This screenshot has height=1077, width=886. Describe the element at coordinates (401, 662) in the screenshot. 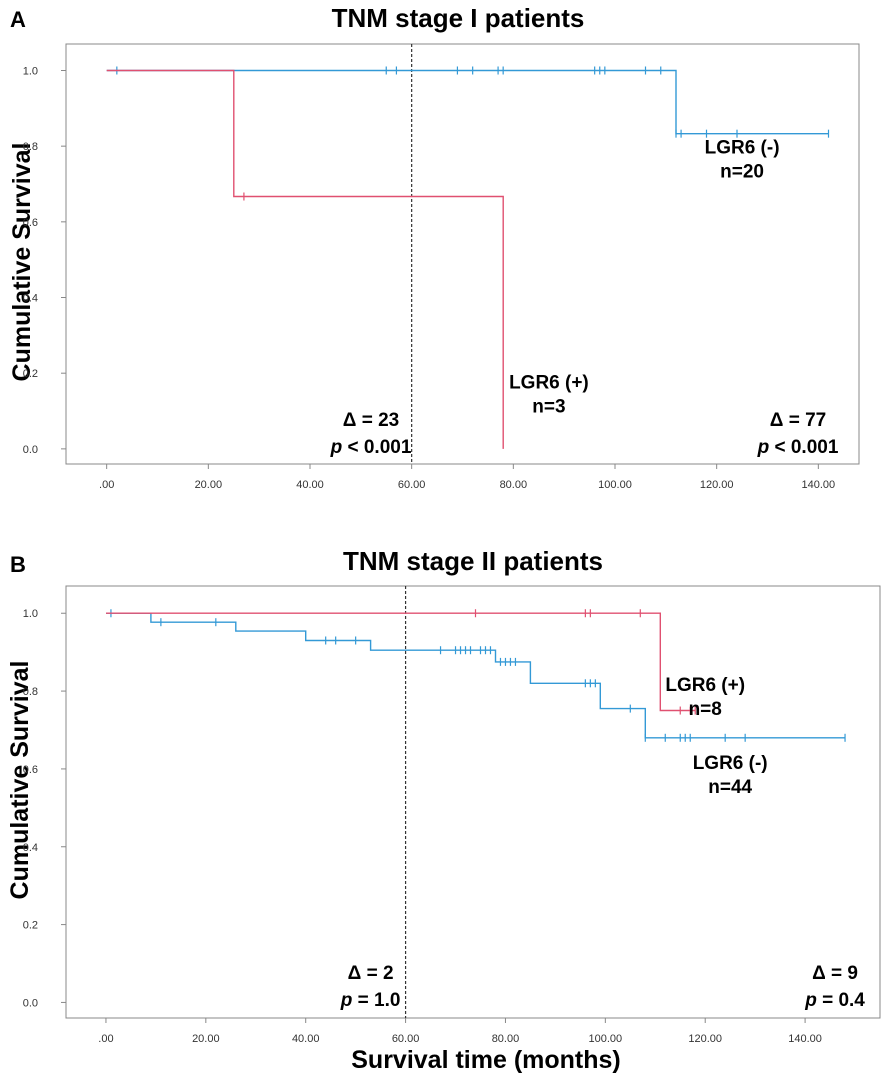

I see `survival-curve-positive` at that location.